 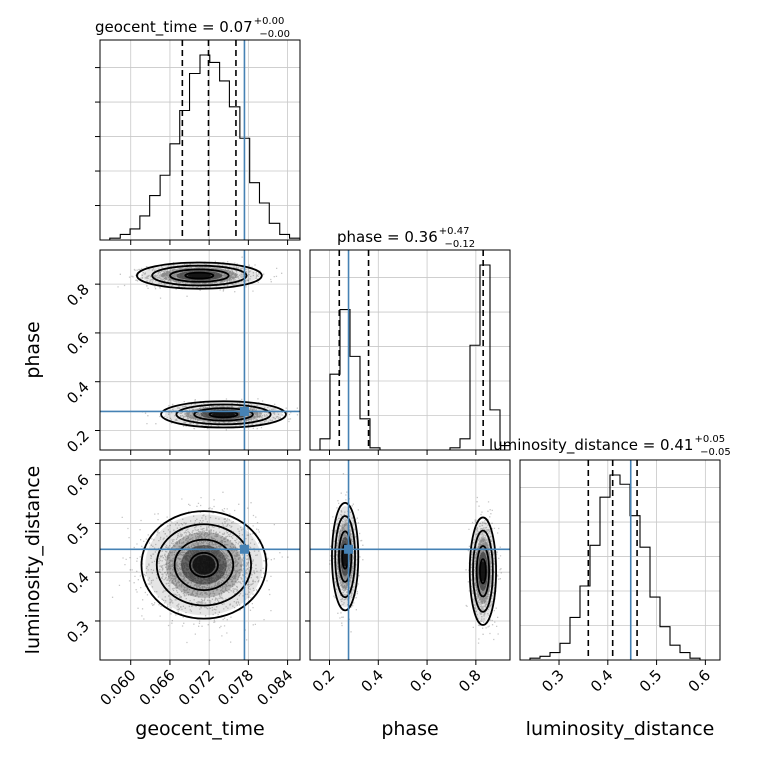 I want to click on title-luminosity-distance: luminosity_distance = 0.41+0.05 −0.05, so click(x=610, y=446).